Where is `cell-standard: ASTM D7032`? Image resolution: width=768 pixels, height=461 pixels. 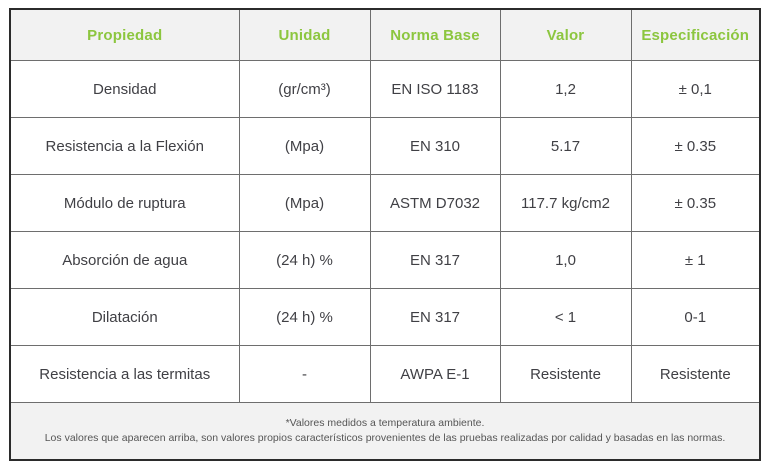 cell-standard: ASTM D7032 is located at coordinates (435, 203).